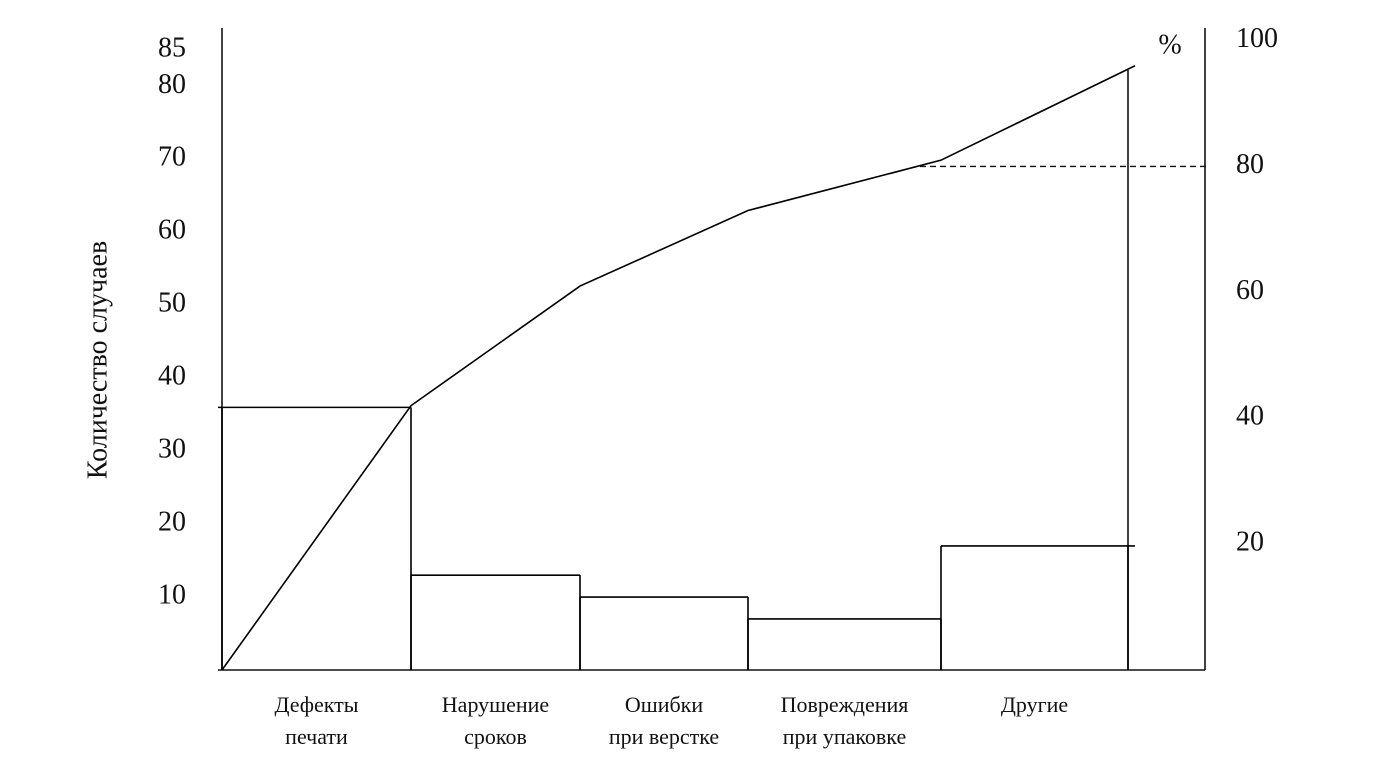 Image resolution: width=1388 pixels, height=780 pixels. Describe the element at coordinates (172, 157) in the screenshot. I see `y-tick-label: 70` at that location.